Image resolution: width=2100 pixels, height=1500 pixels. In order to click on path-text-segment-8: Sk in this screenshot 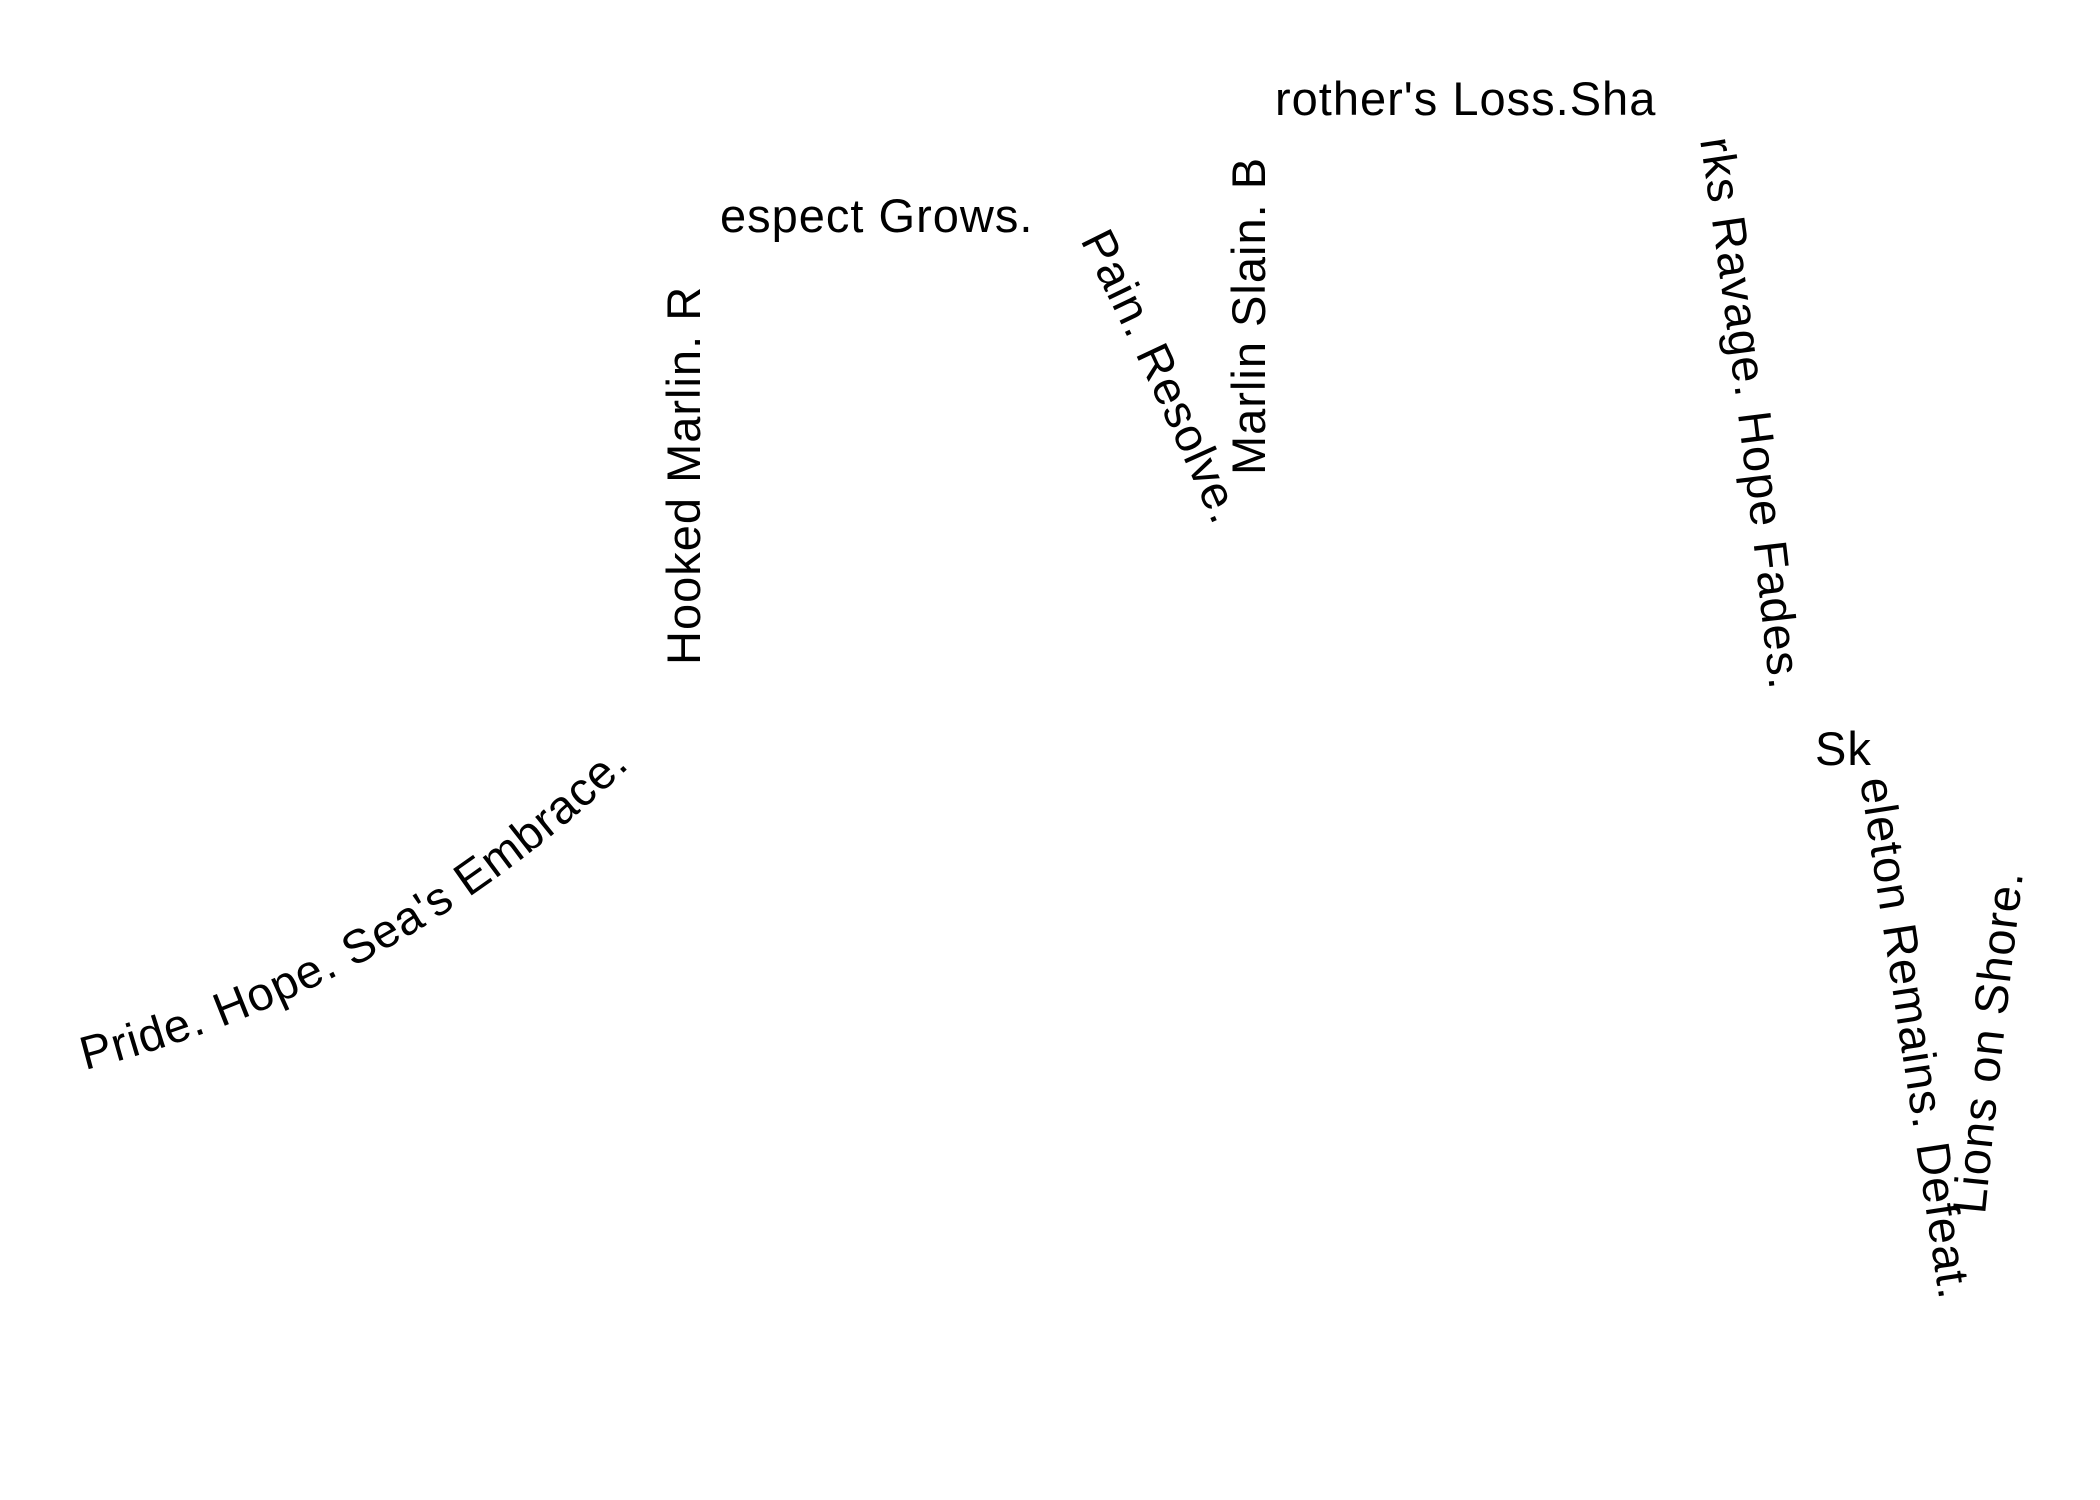, I will do `click(1843, 748)`.